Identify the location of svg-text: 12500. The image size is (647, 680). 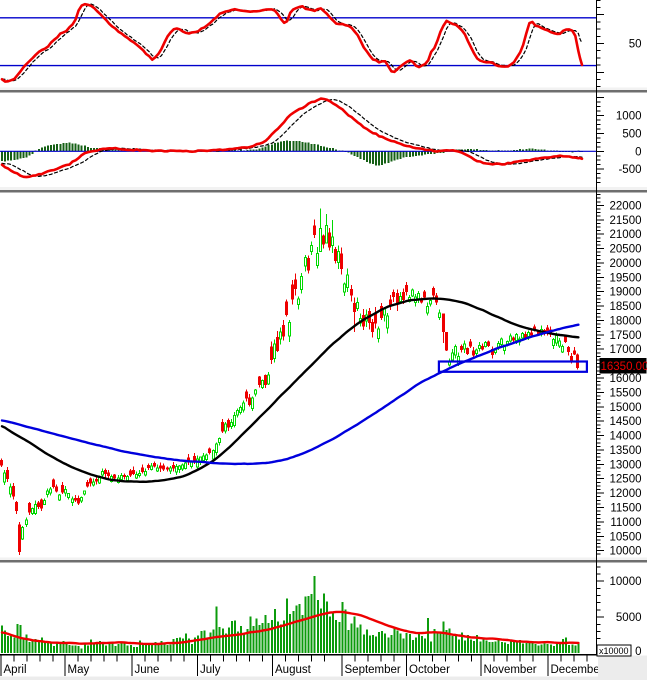
(626, 480).